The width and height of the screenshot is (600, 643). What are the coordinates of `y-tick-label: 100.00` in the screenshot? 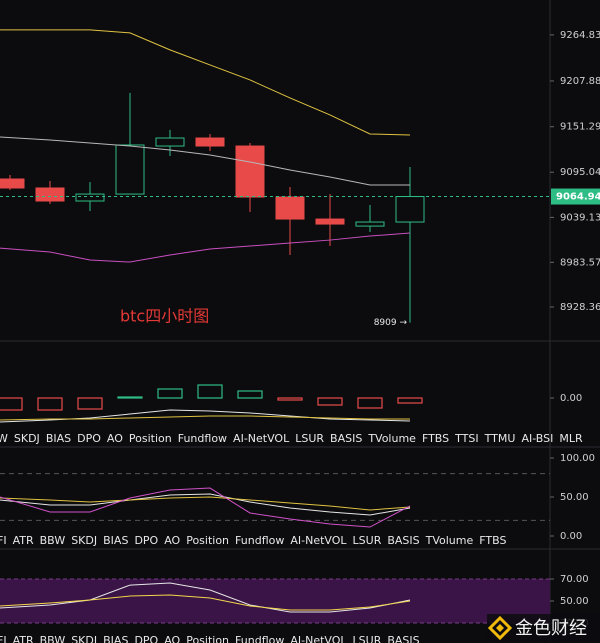 It's located at (577, 458).